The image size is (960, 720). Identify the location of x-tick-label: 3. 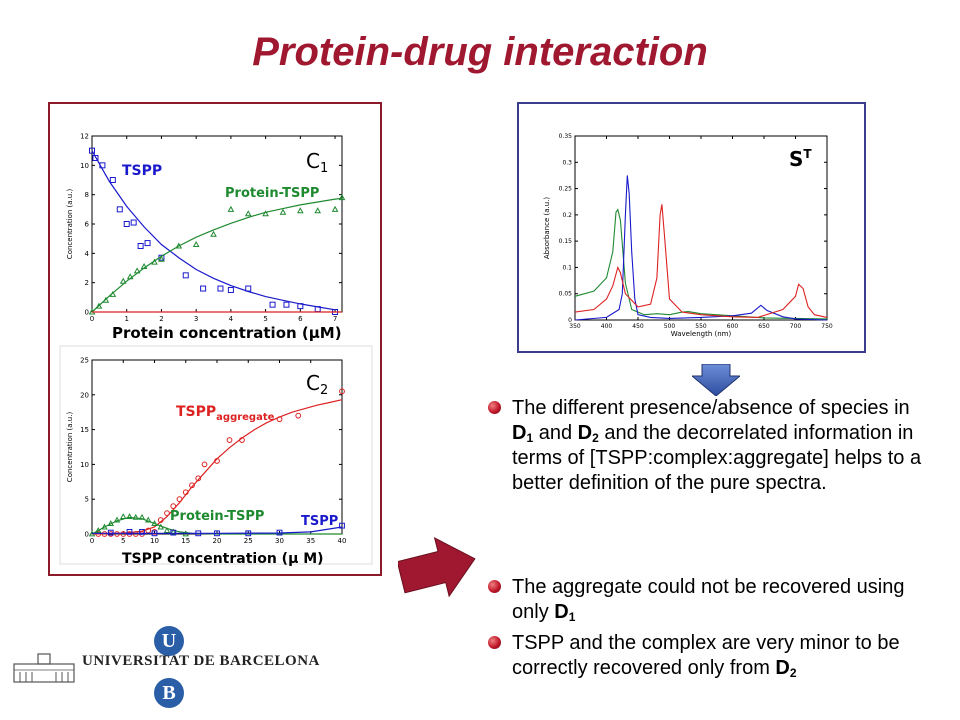
(196, 319).